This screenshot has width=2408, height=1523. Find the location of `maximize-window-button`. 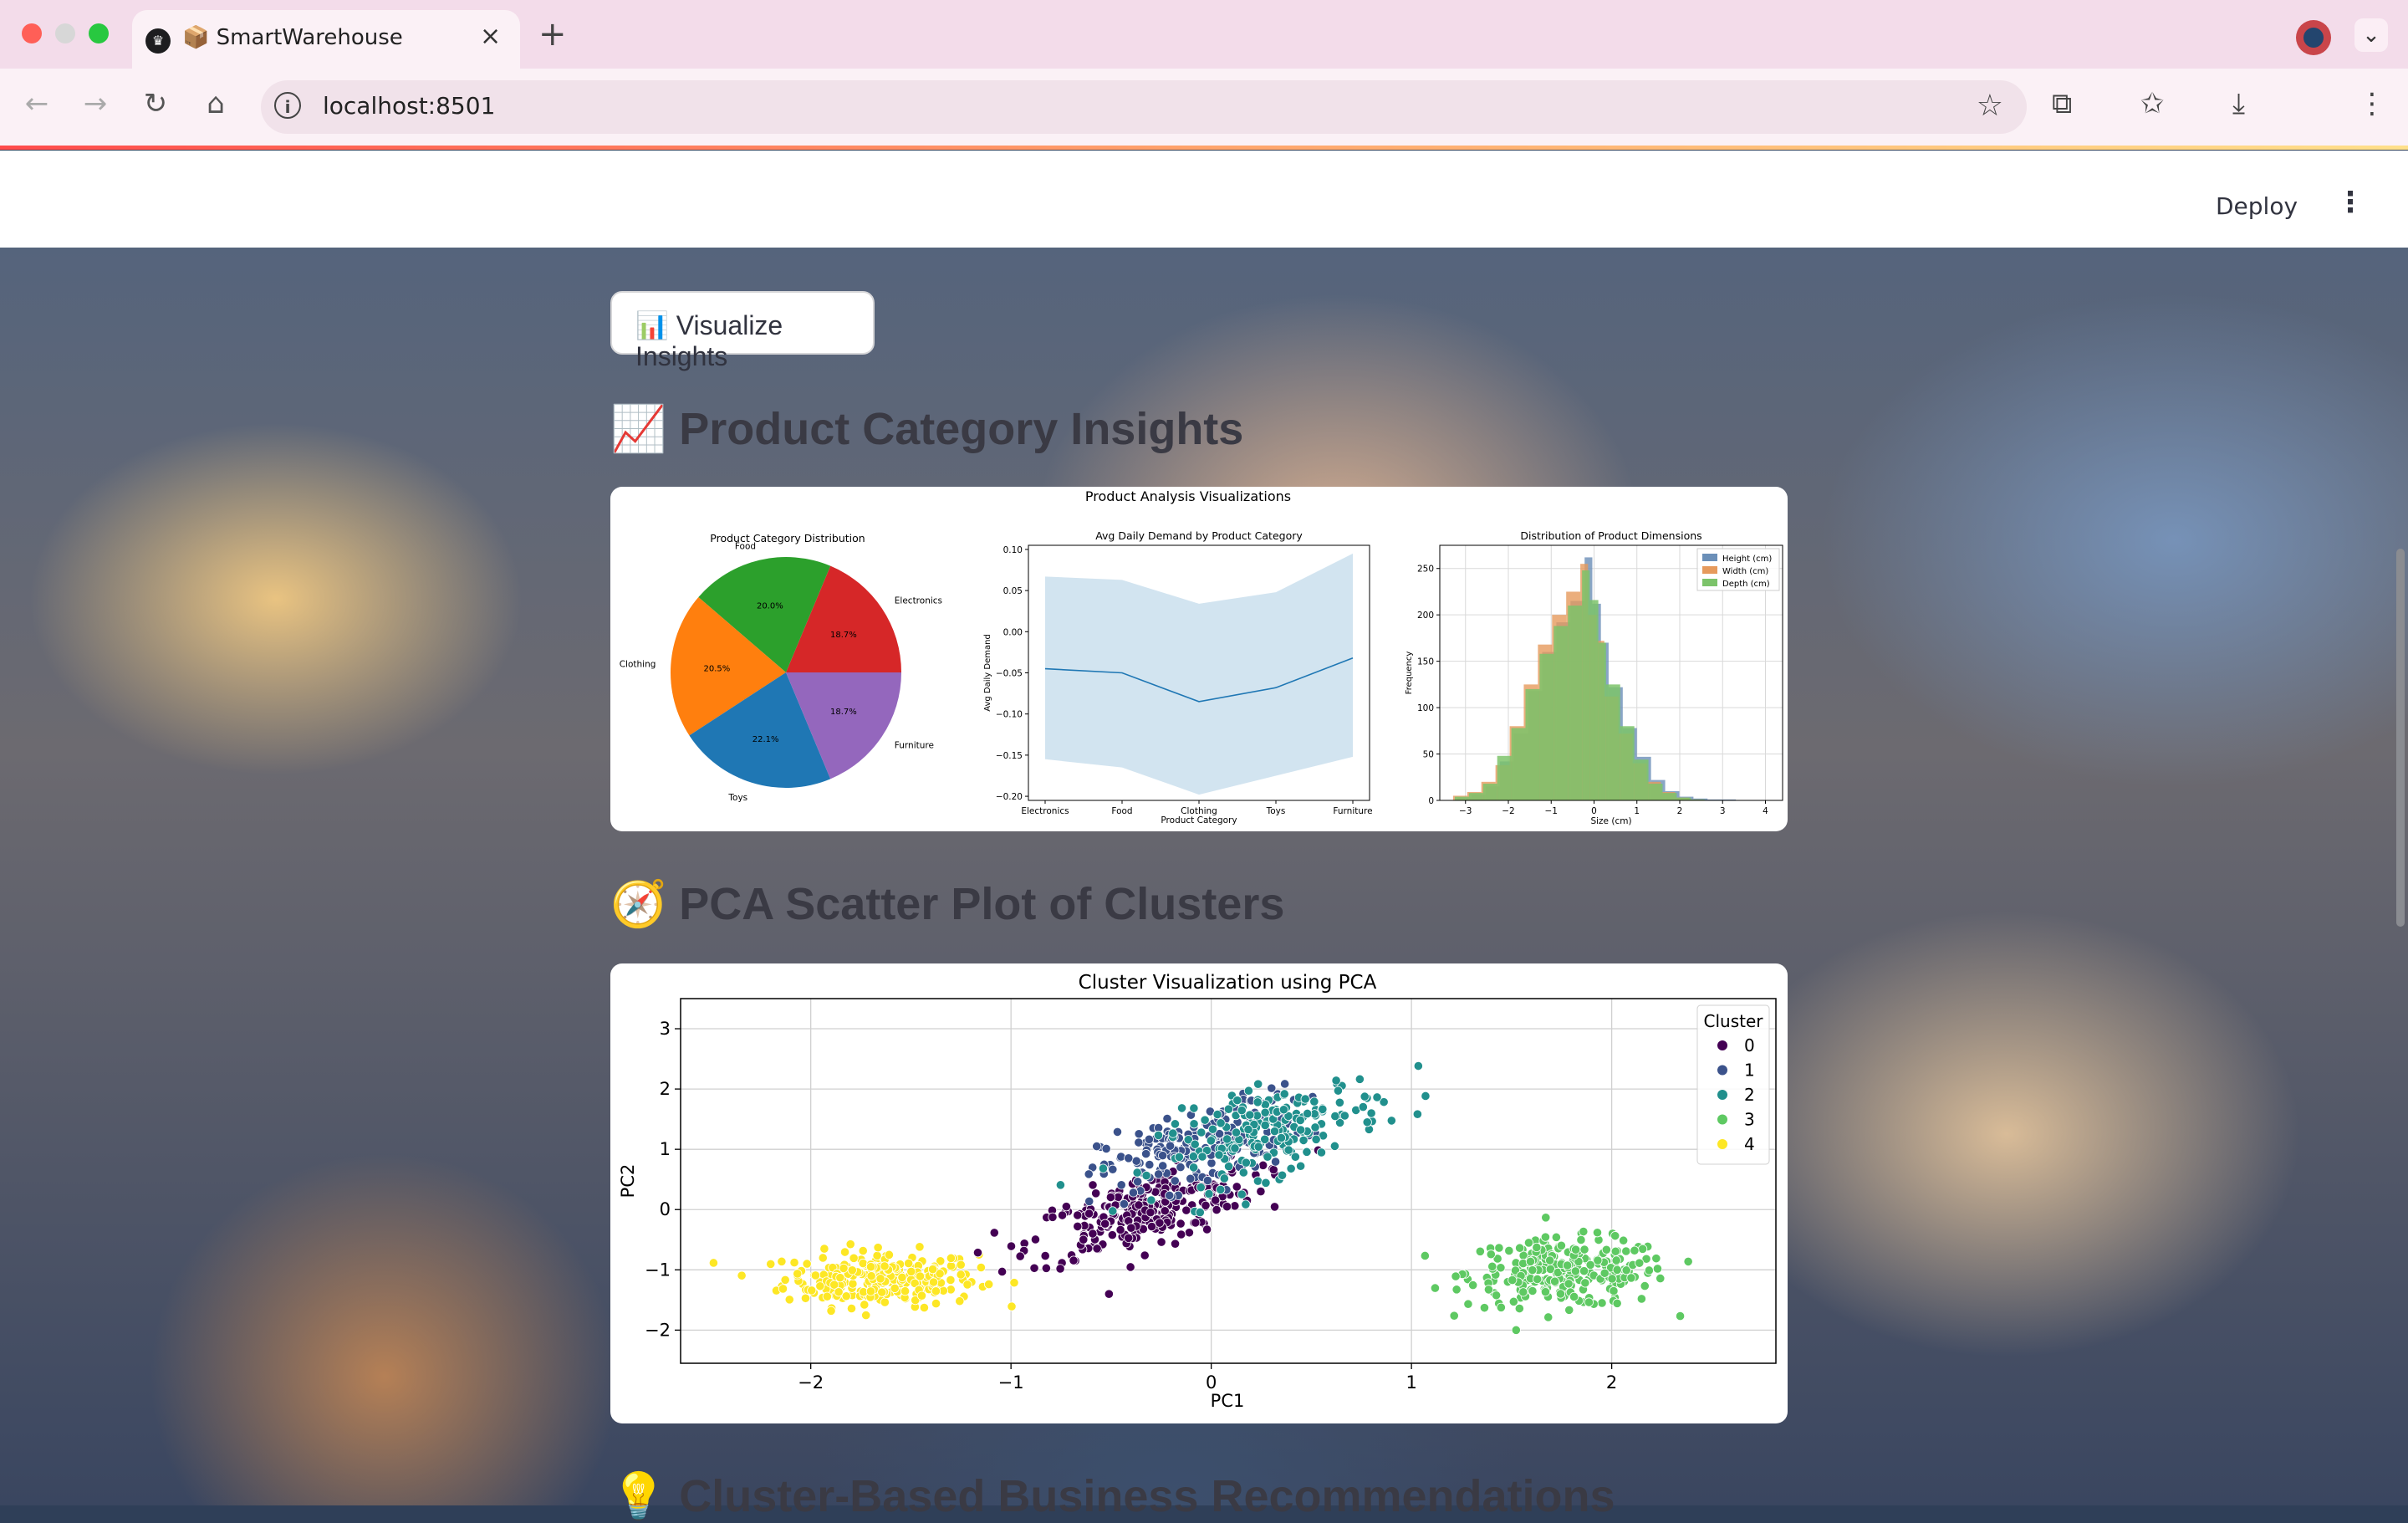

maximize-window-button is located at coordinates (99, 33).